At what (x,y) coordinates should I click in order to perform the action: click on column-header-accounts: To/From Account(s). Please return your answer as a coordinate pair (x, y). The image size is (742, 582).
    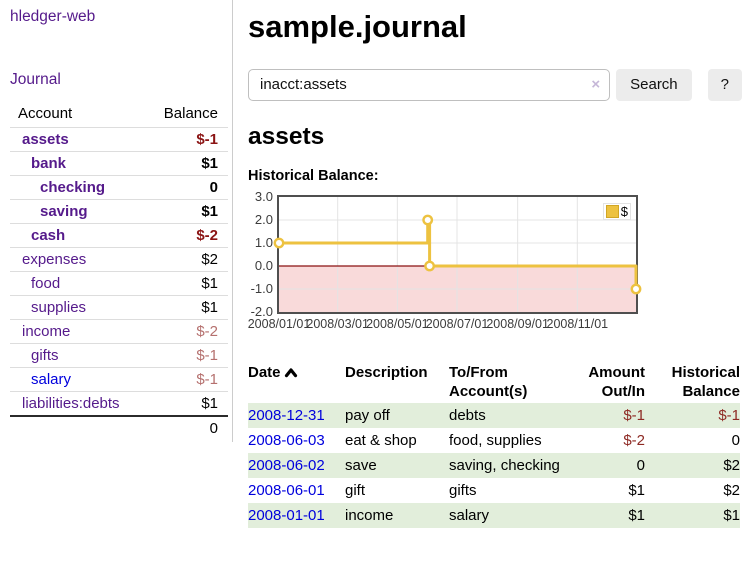
    Looking at the image, I should click on (488, 381).